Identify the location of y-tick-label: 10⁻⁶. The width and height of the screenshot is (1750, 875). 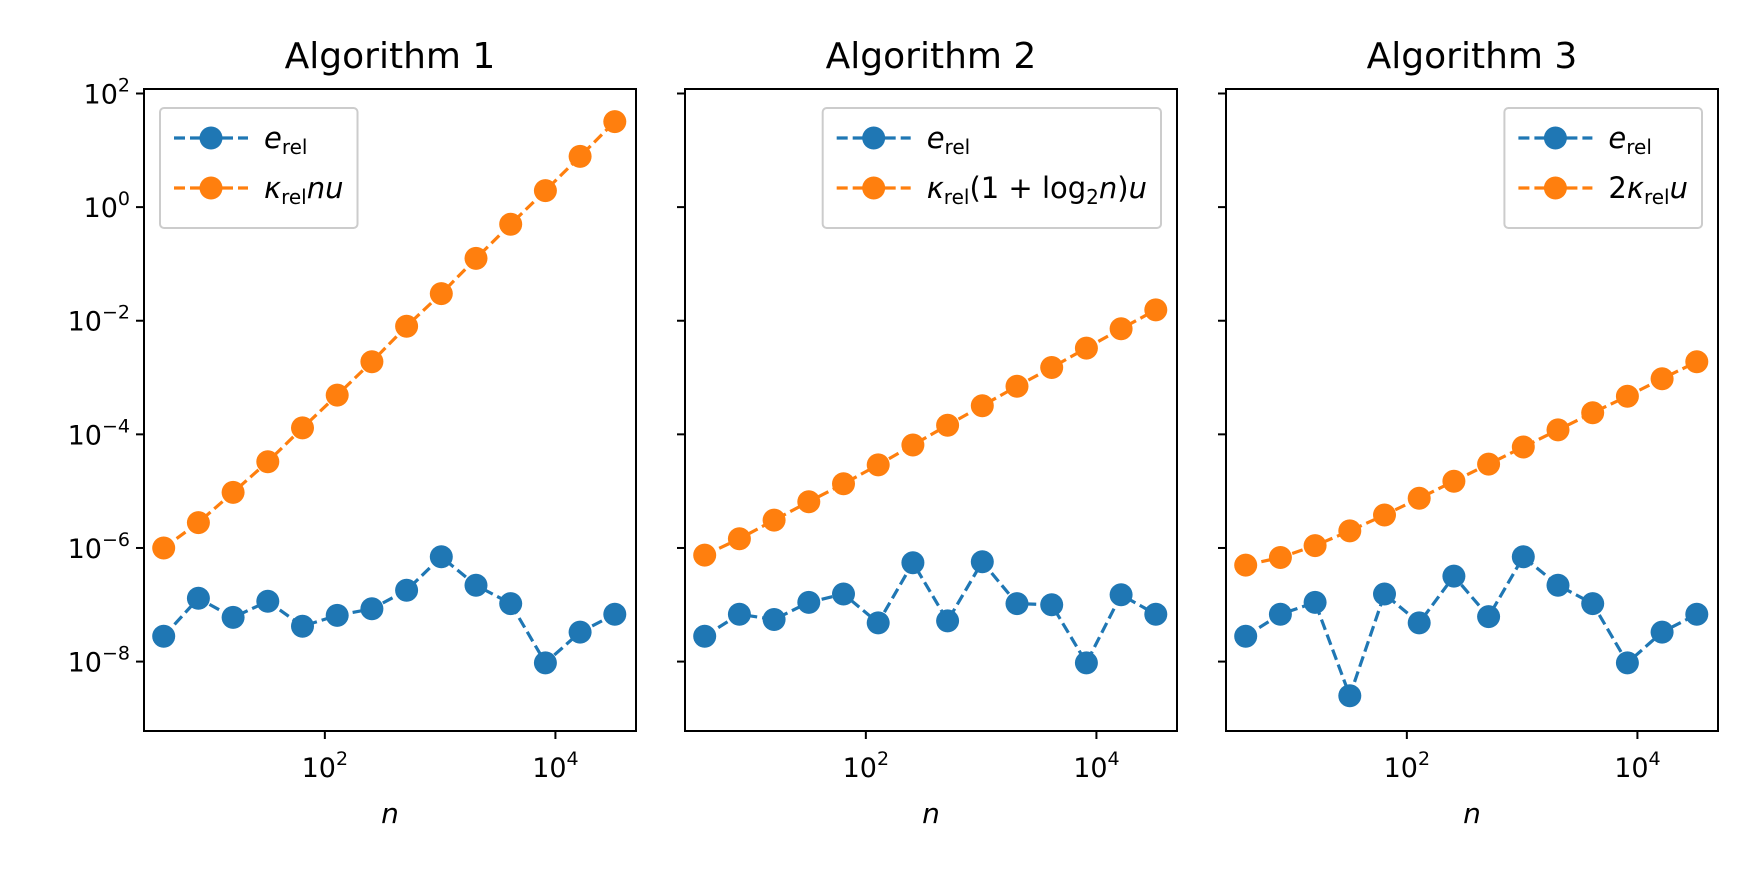
(99, 547).